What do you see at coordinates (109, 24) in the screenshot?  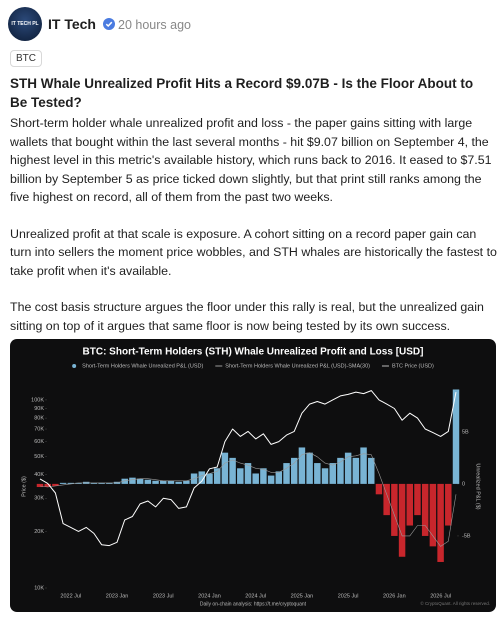 I see `verified-badge` at bounding box center [109, 24].